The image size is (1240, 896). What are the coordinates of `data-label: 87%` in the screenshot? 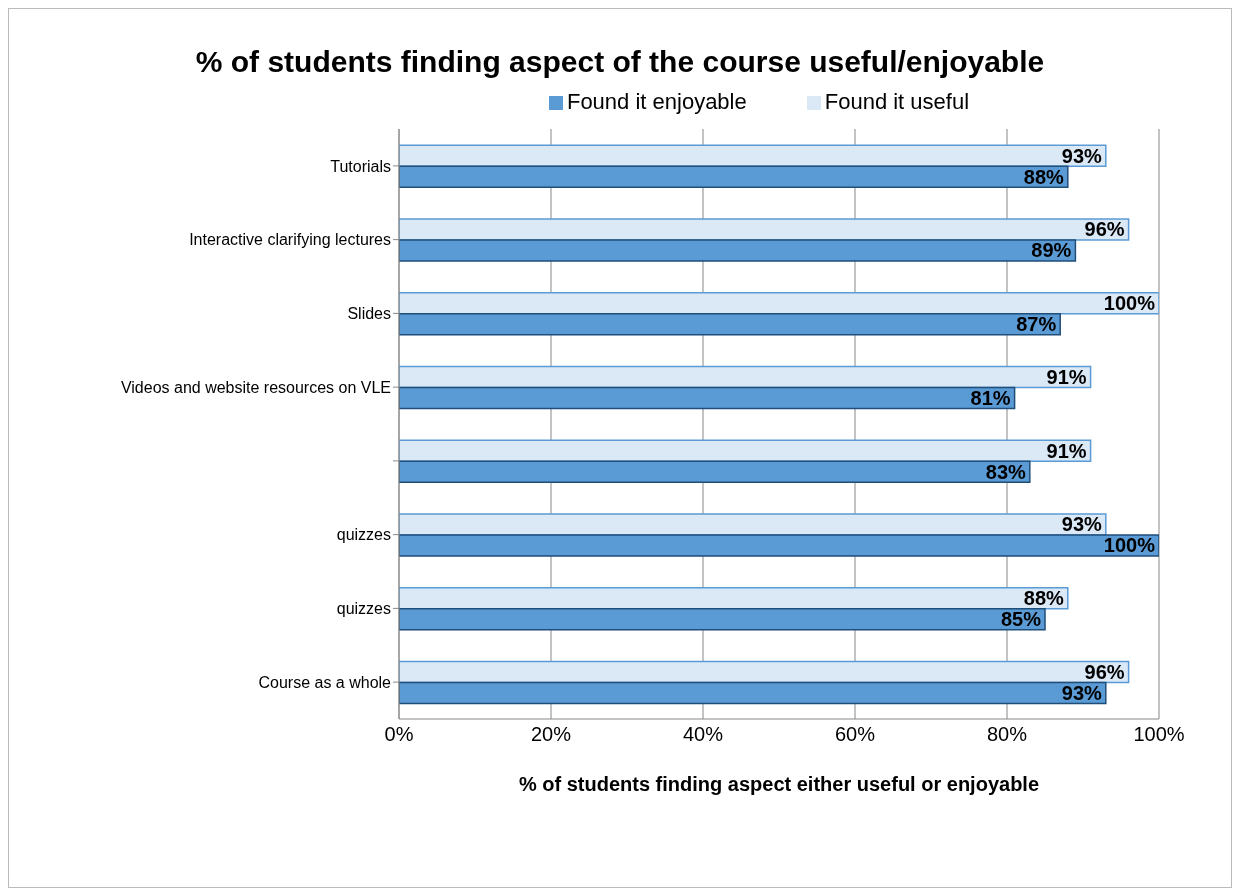 It's located at (1036, 324).